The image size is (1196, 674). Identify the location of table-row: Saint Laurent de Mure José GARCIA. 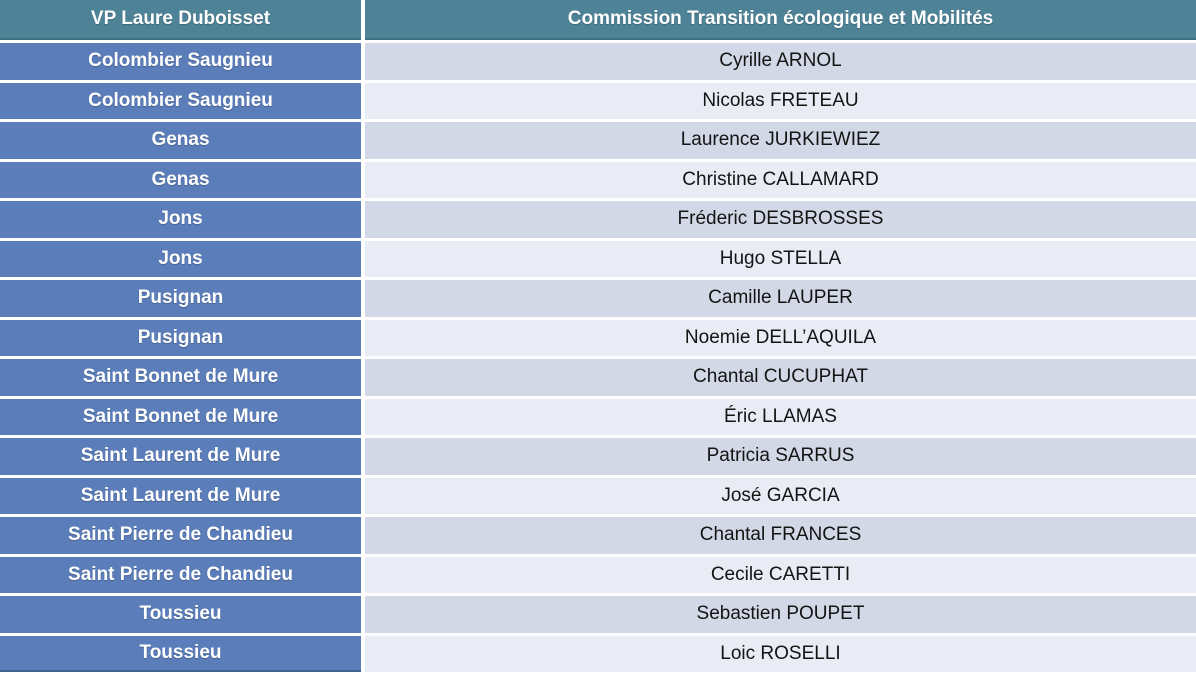
(598, 495).